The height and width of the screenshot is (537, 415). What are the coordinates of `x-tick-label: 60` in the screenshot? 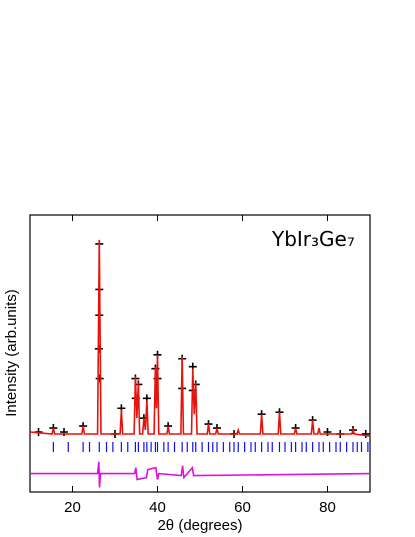 It's located at (242, 507).